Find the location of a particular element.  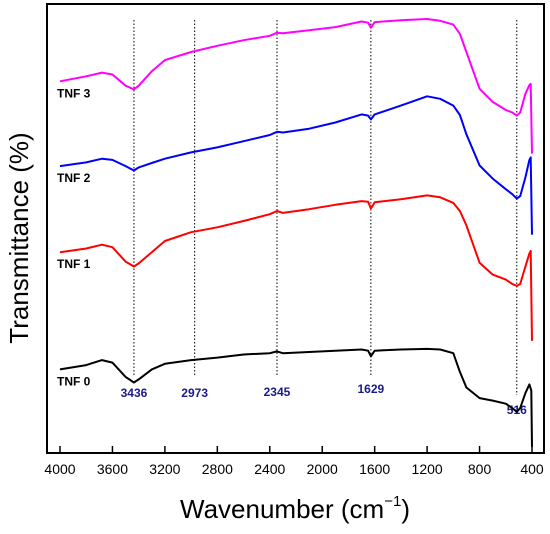

series-label-tnf-3: TNF 3 is located at coordinates (74, 93).